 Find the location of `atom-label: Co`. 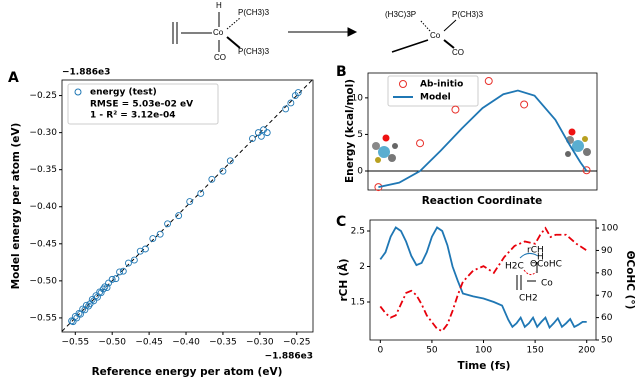

atom-label: Co is located at coordinates (435, 35).